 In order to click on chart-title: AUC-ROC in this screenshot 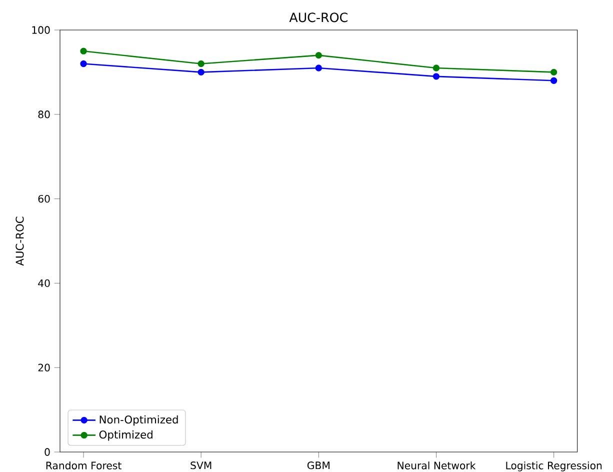, I will do `click(318, 17)`.